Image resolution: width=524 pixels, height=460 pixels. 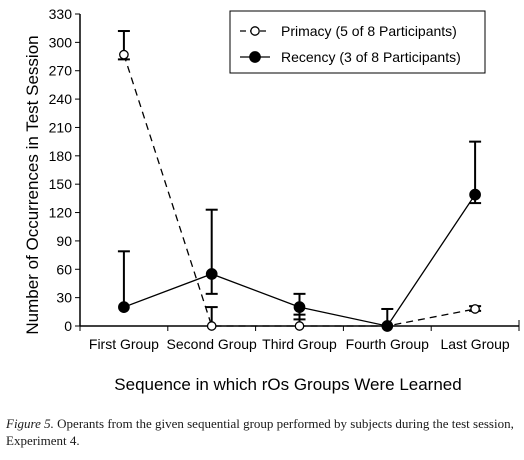 I want to click on legend-box, so click(x=357, y=42).